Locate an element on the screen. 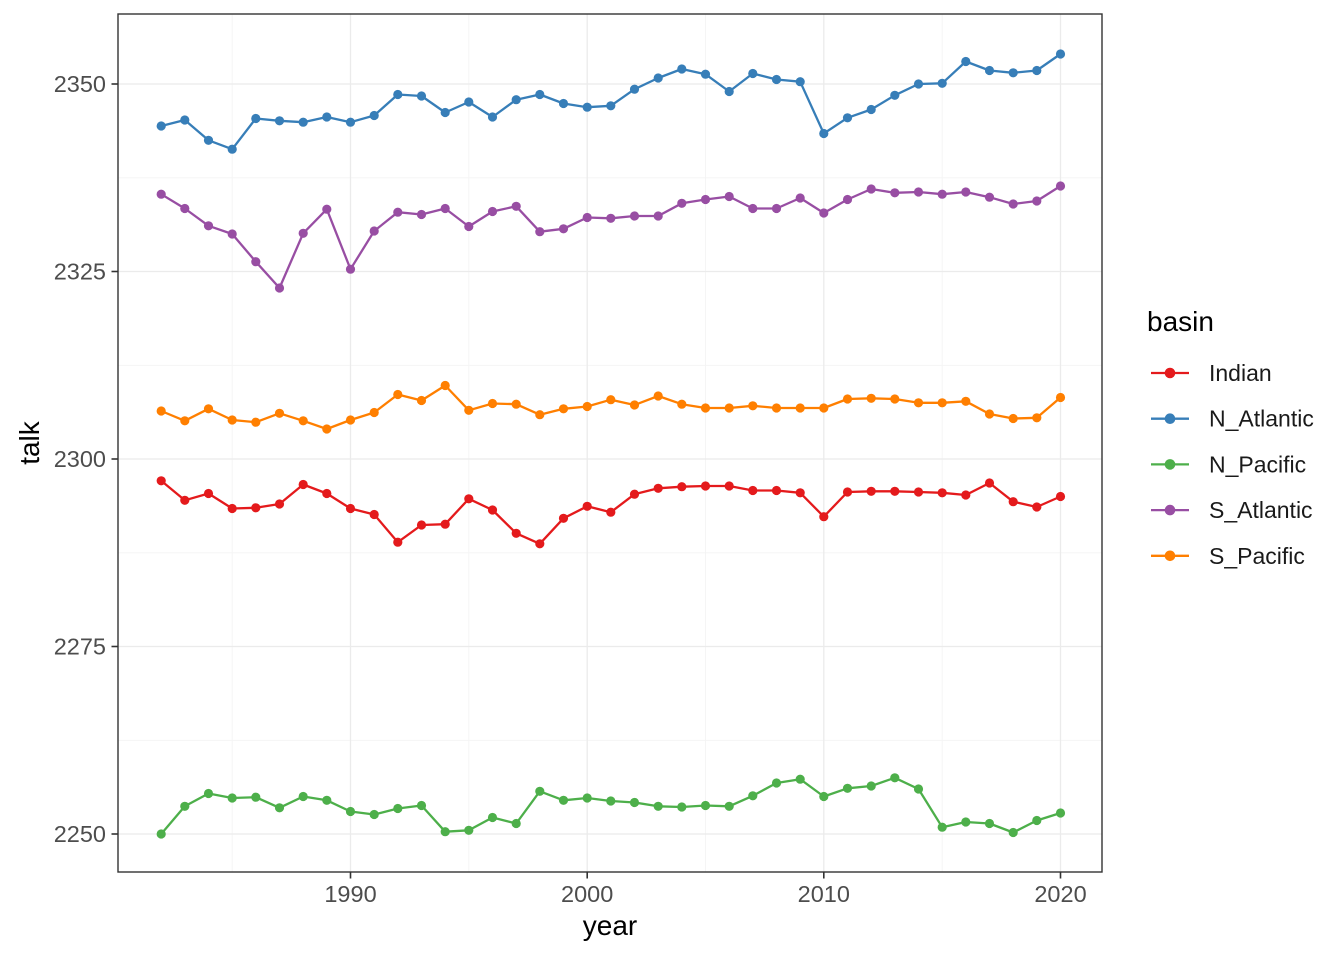 The height and width of the screenshot is (965, 1344). legend-key-point-Indian is located at coordinates (1170, 373).